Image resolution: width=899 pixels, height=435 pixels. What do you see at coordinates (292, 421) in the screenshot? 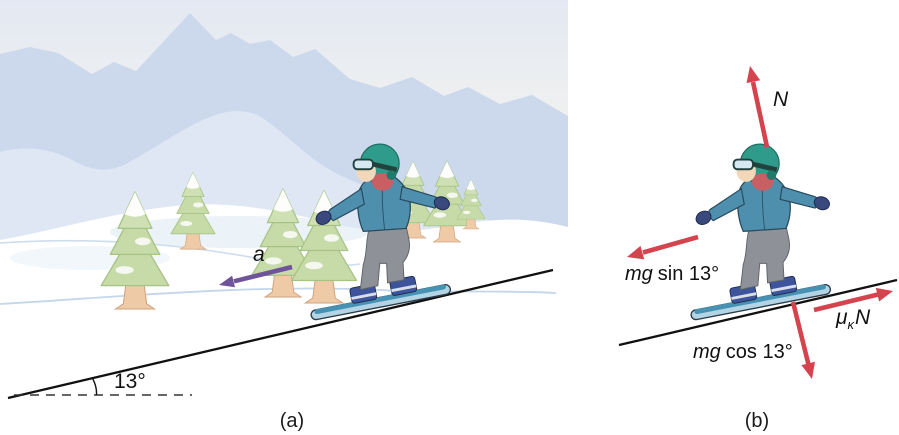
I see `panel-a-caption: (a)` at bounding box center [292, 421].